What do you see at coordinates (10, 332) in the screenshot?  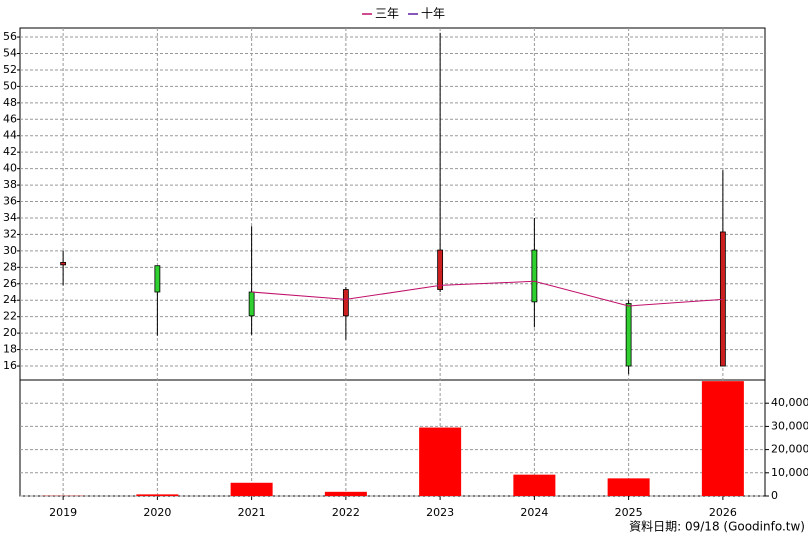 I see `y-tick-label: 20` at bounding box center [10, 332].